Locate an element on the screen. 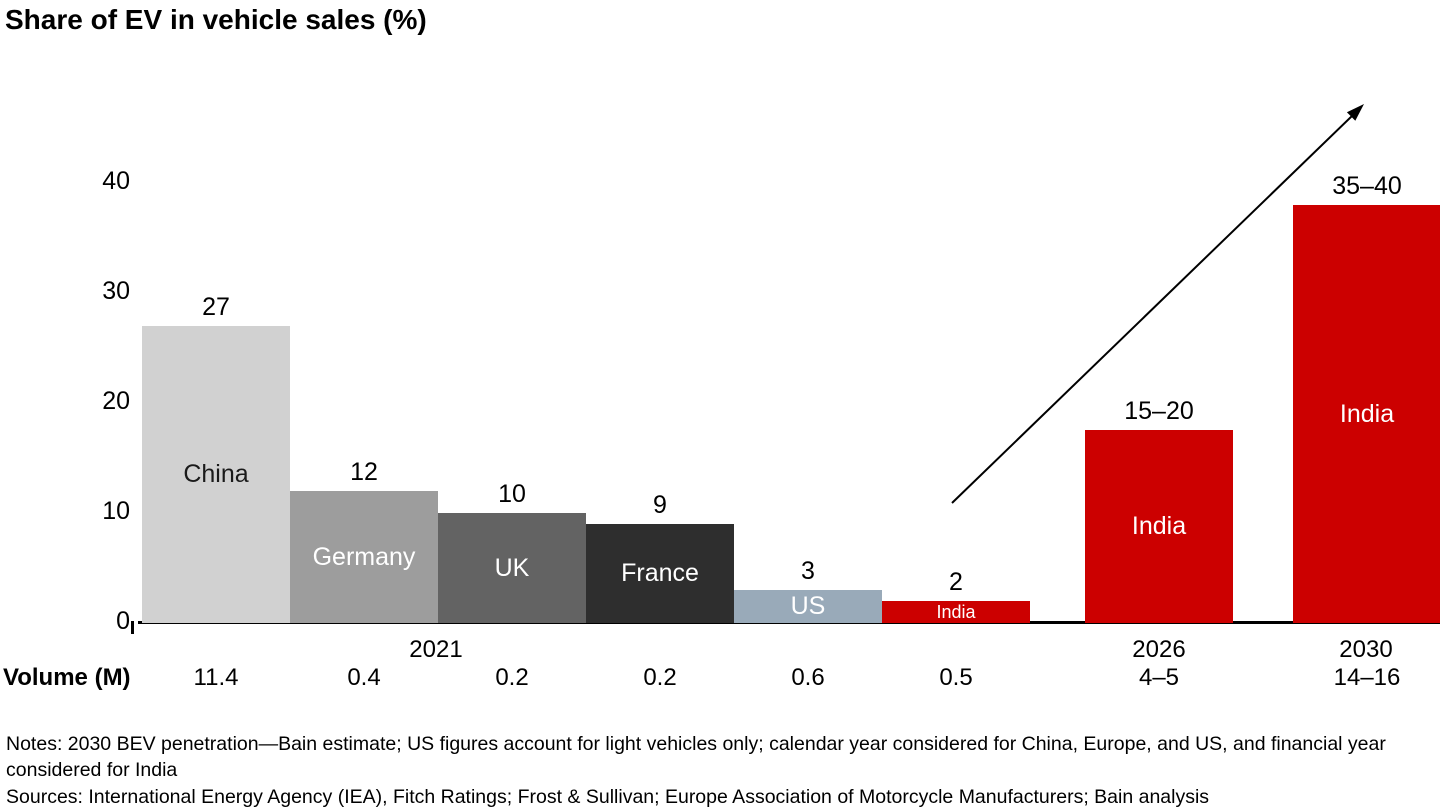 The image size is (1440, 810). bar-germany: Germany is located at coordinates (364, 557).